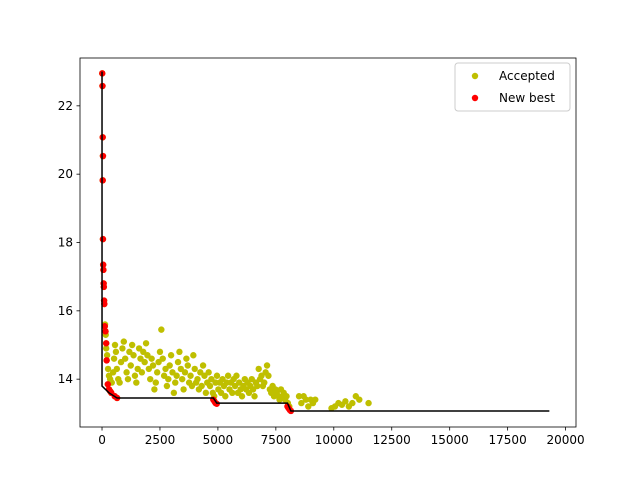 The image size is (640, 480). What do you see at coordinates (65, 174) in the screenshot?
I see `y-tick-label: 20` at bounding box center [65, 174].